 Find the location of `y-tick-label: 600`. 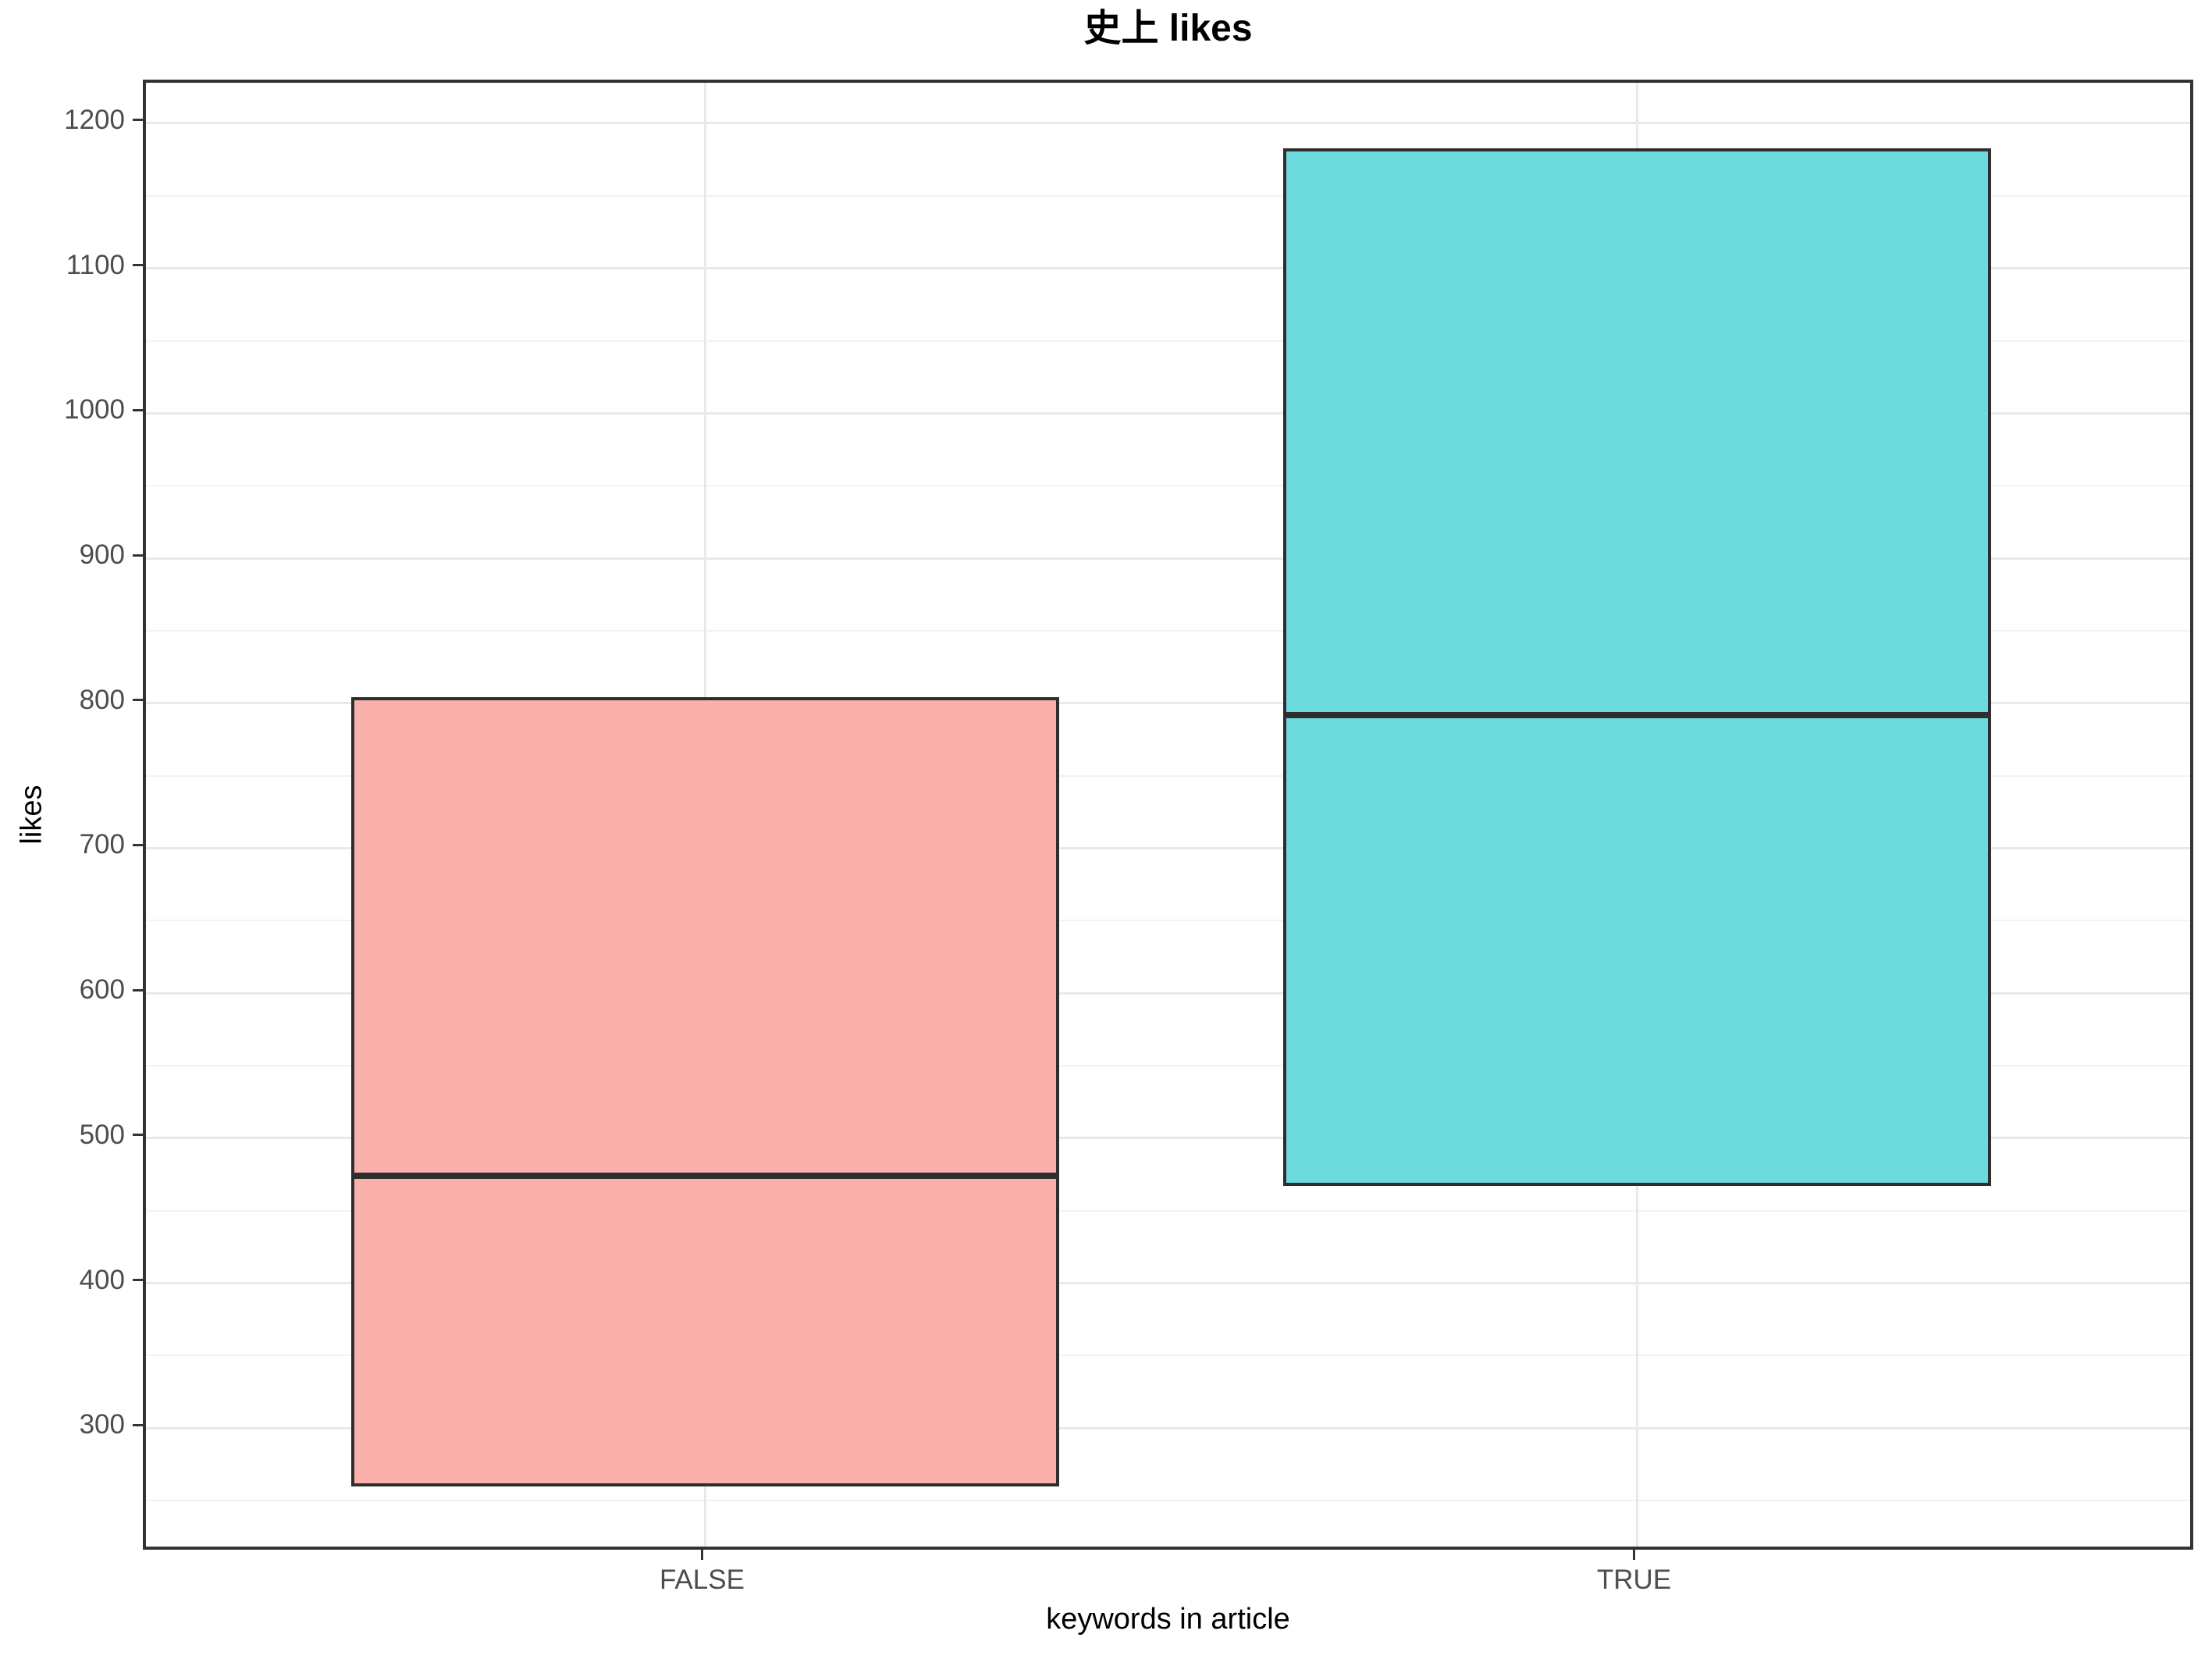

y-tick-label: 600 is located at coordinates (102, 990).